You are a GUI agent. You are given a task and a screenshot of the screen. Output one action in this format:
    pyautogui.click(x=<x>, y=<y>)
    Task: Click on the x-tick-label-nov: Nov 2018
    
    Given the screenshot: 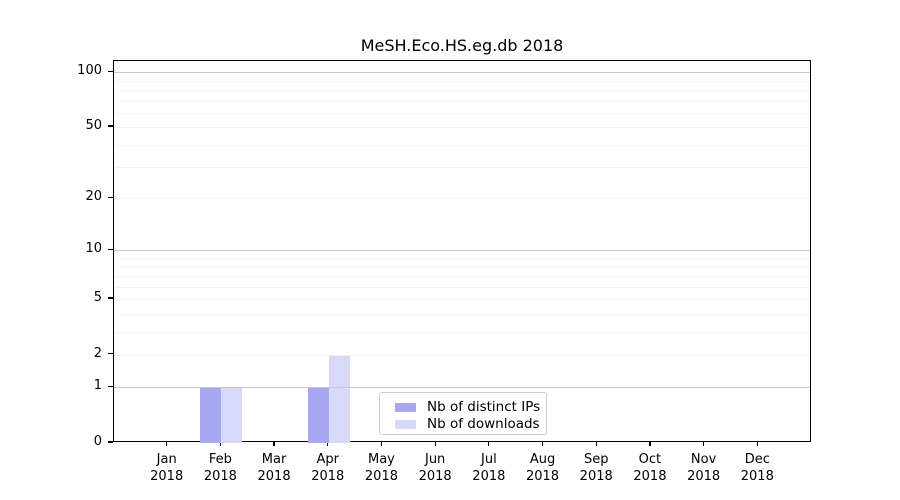 What is the action you would take?
    pyautogui.click(x=704, y=468)
    